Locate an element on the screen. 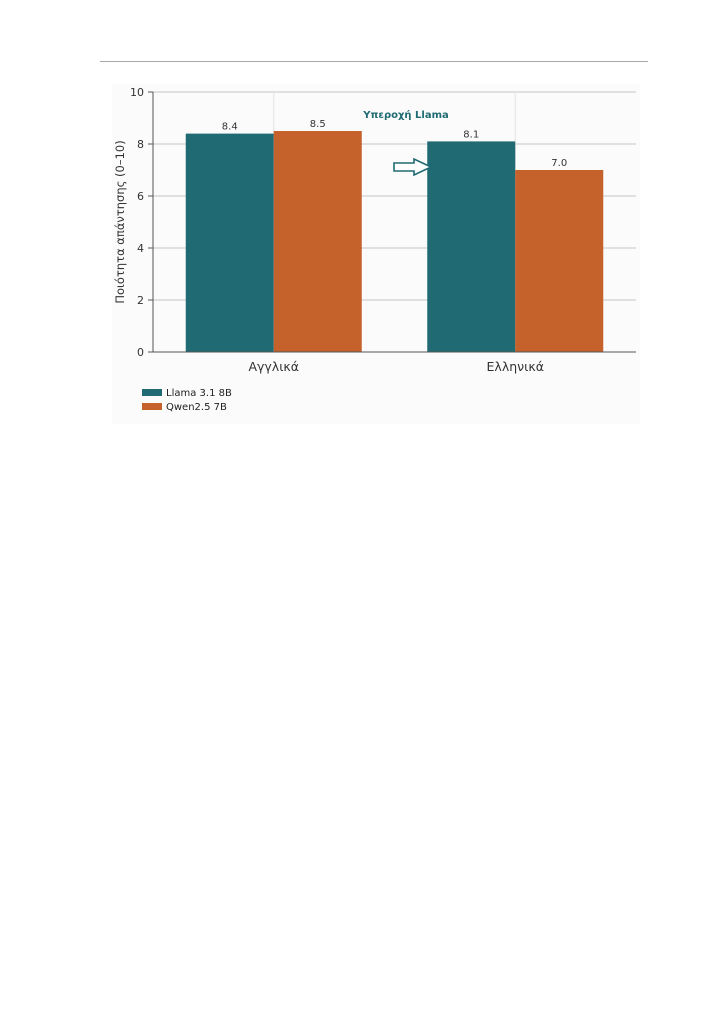 The image size is (714, 1010). data-labels: 8.4 8.5 8.1 7.0 is located at coordinates (394, 144).